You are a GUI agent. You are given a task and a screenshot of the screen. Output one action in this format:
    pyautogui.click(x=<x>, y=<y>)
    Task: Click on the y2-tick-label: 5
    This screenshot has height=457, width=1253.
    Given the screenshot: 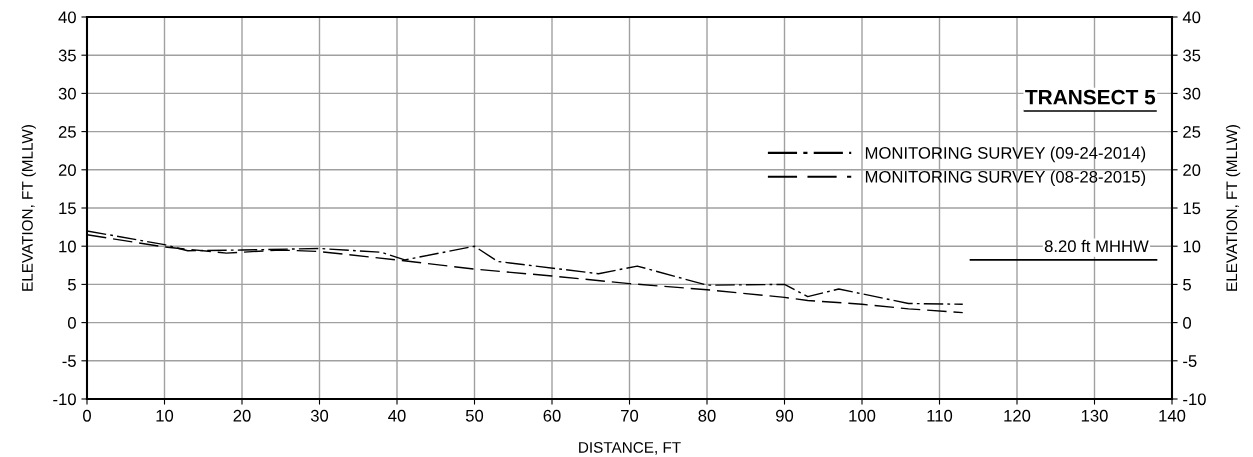 What is the action you would take?
    pyautogui.click(x=1187, y=284)
    